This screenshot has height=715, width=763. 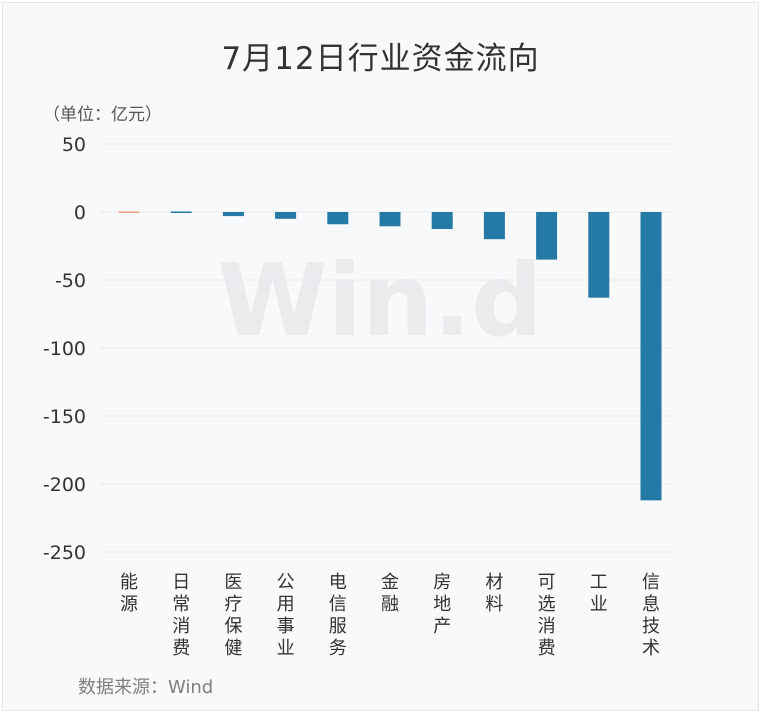 I want to click on x-tick-label: 材料, so click(x=494, y=593).